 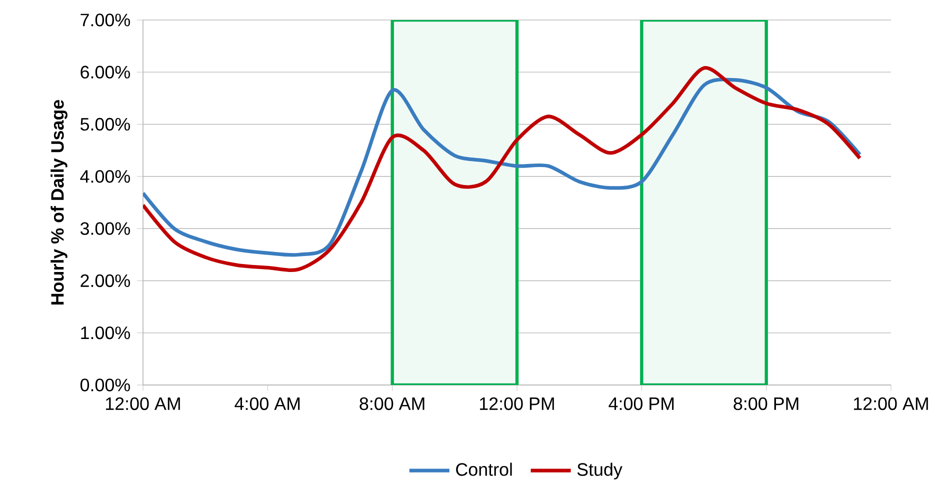 I want to click on y-tick-label: 7.00%, so click(x=105, y=20).